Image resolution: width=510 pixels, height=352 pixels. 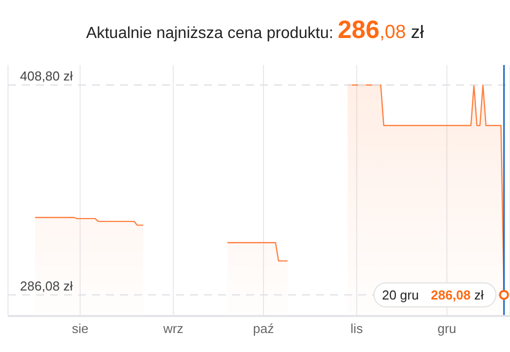 I want to click on chart-title: Aktualnie najniższa cena produktu: 286,08 zł, so click(x=255, y=30).